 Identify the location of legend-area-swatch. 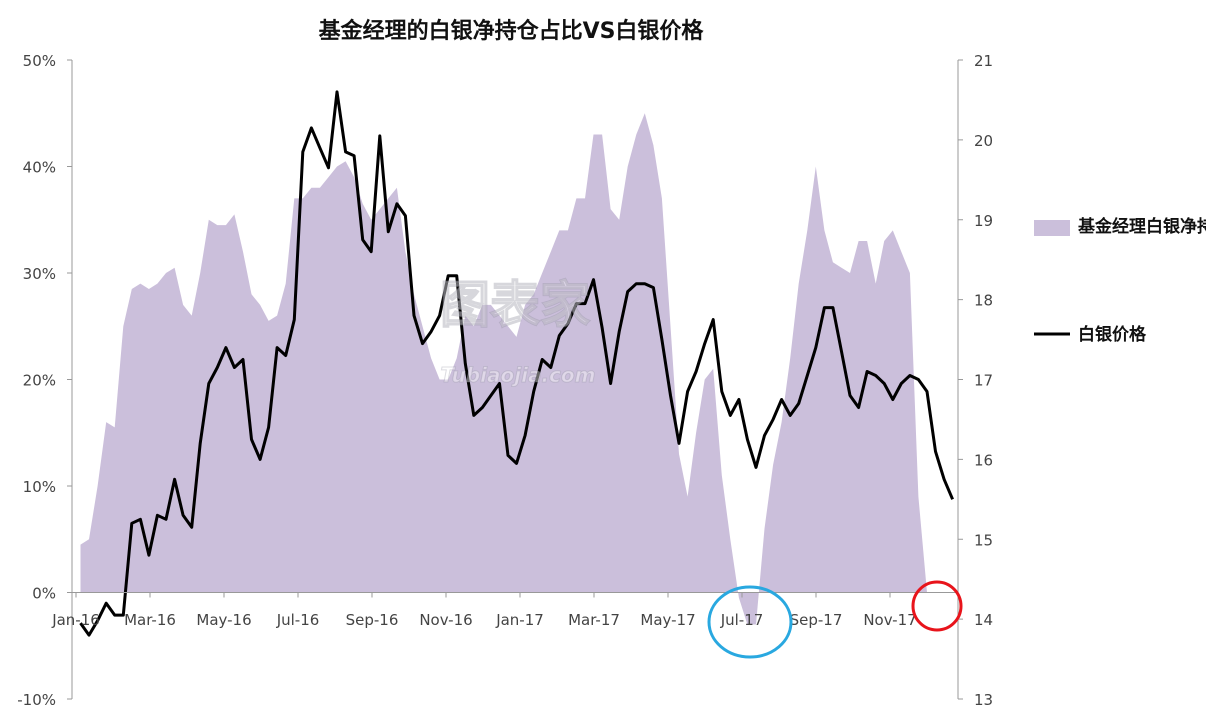
(1052, 228).